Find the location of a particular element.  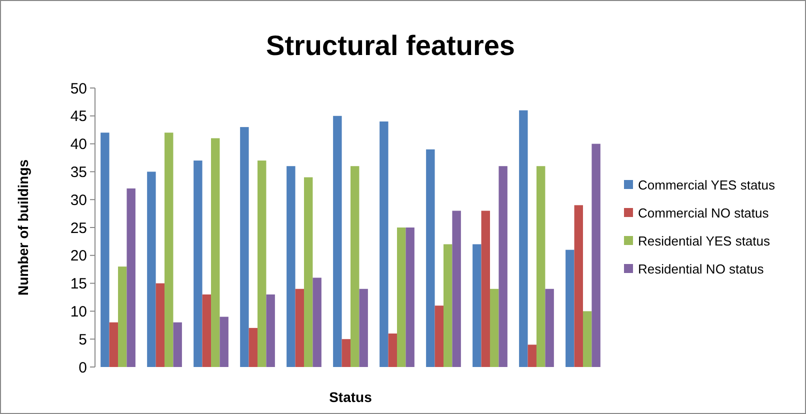

legend-label: Residential NO status is located at coordinates (701, 269).